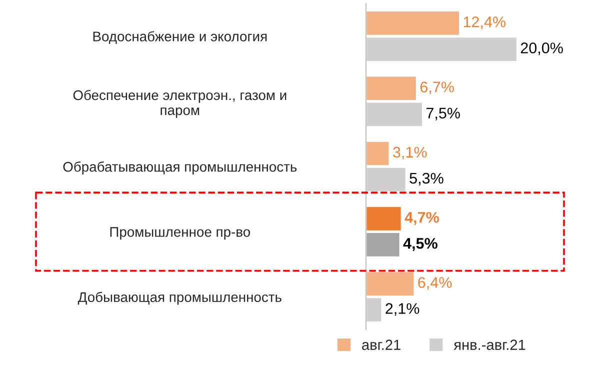 This screenshot has width=600, height=366. Describe the element at coordinates (437, 88) in the screenshot. I see `data-label: 6,7%` at that location.